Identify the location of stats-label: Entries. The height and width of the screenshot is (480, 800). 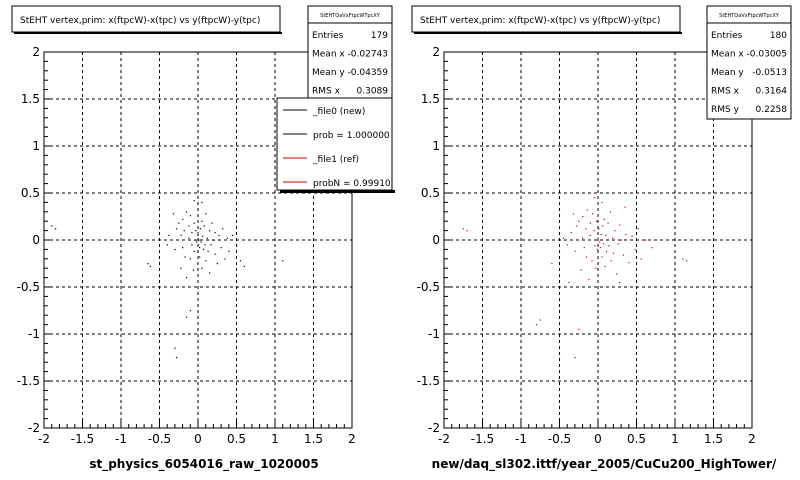
(727, 36).